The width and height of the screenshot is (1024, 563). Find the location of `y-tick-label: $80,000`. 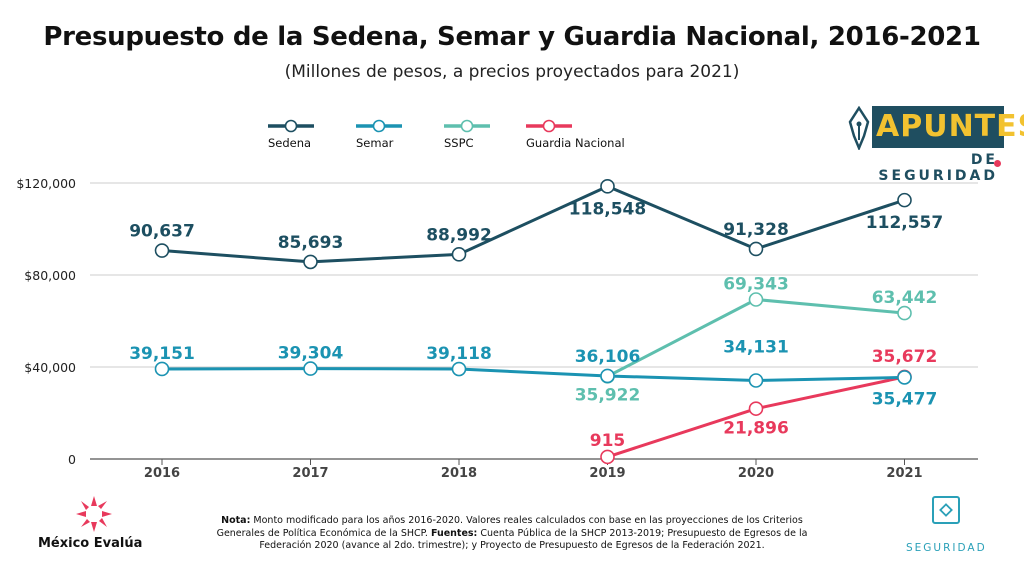

y-tick-label: $80,000 is located at coordinates (50, 275).